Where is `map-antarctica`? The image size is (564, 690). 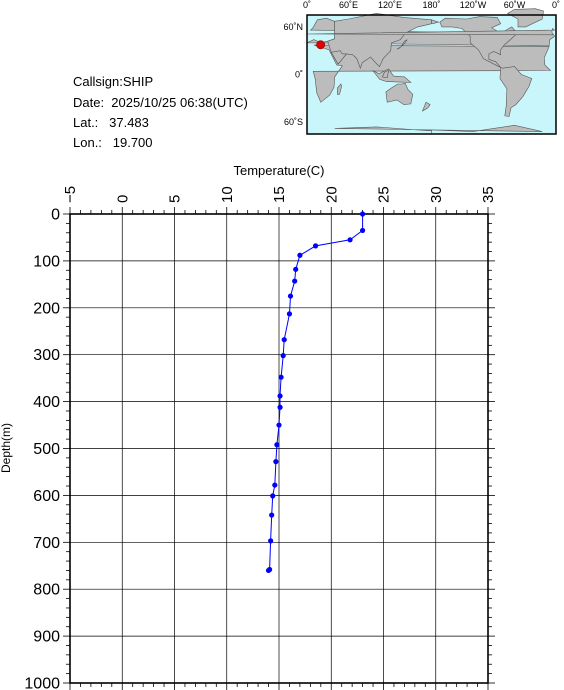
map-antarctica is located at coordinates (438, 129).